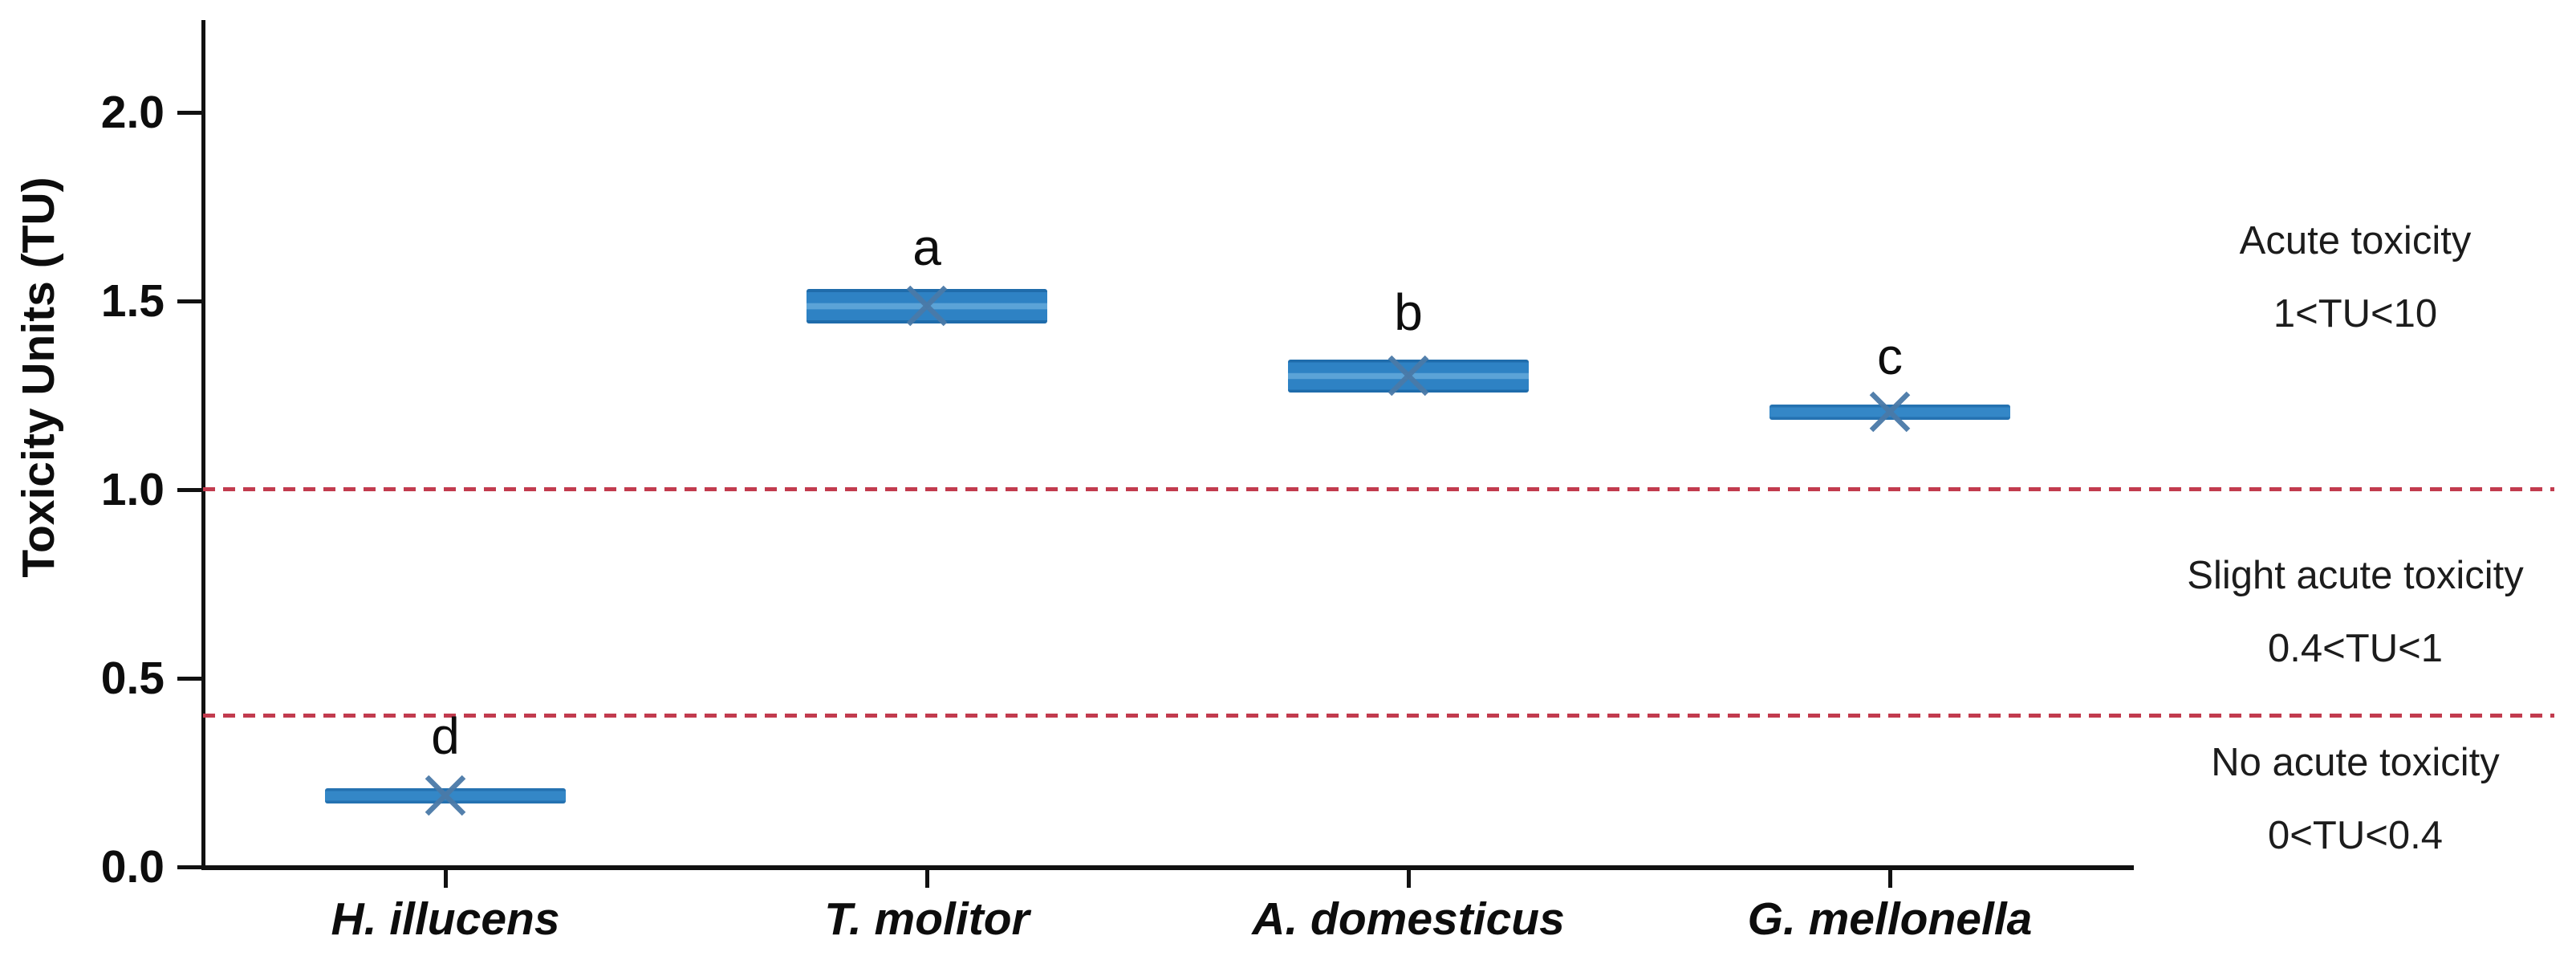  Describe the element at coordinates (445, 919) in the screenshot. I see `x-label-h-illucens: H. illucens` at that location.